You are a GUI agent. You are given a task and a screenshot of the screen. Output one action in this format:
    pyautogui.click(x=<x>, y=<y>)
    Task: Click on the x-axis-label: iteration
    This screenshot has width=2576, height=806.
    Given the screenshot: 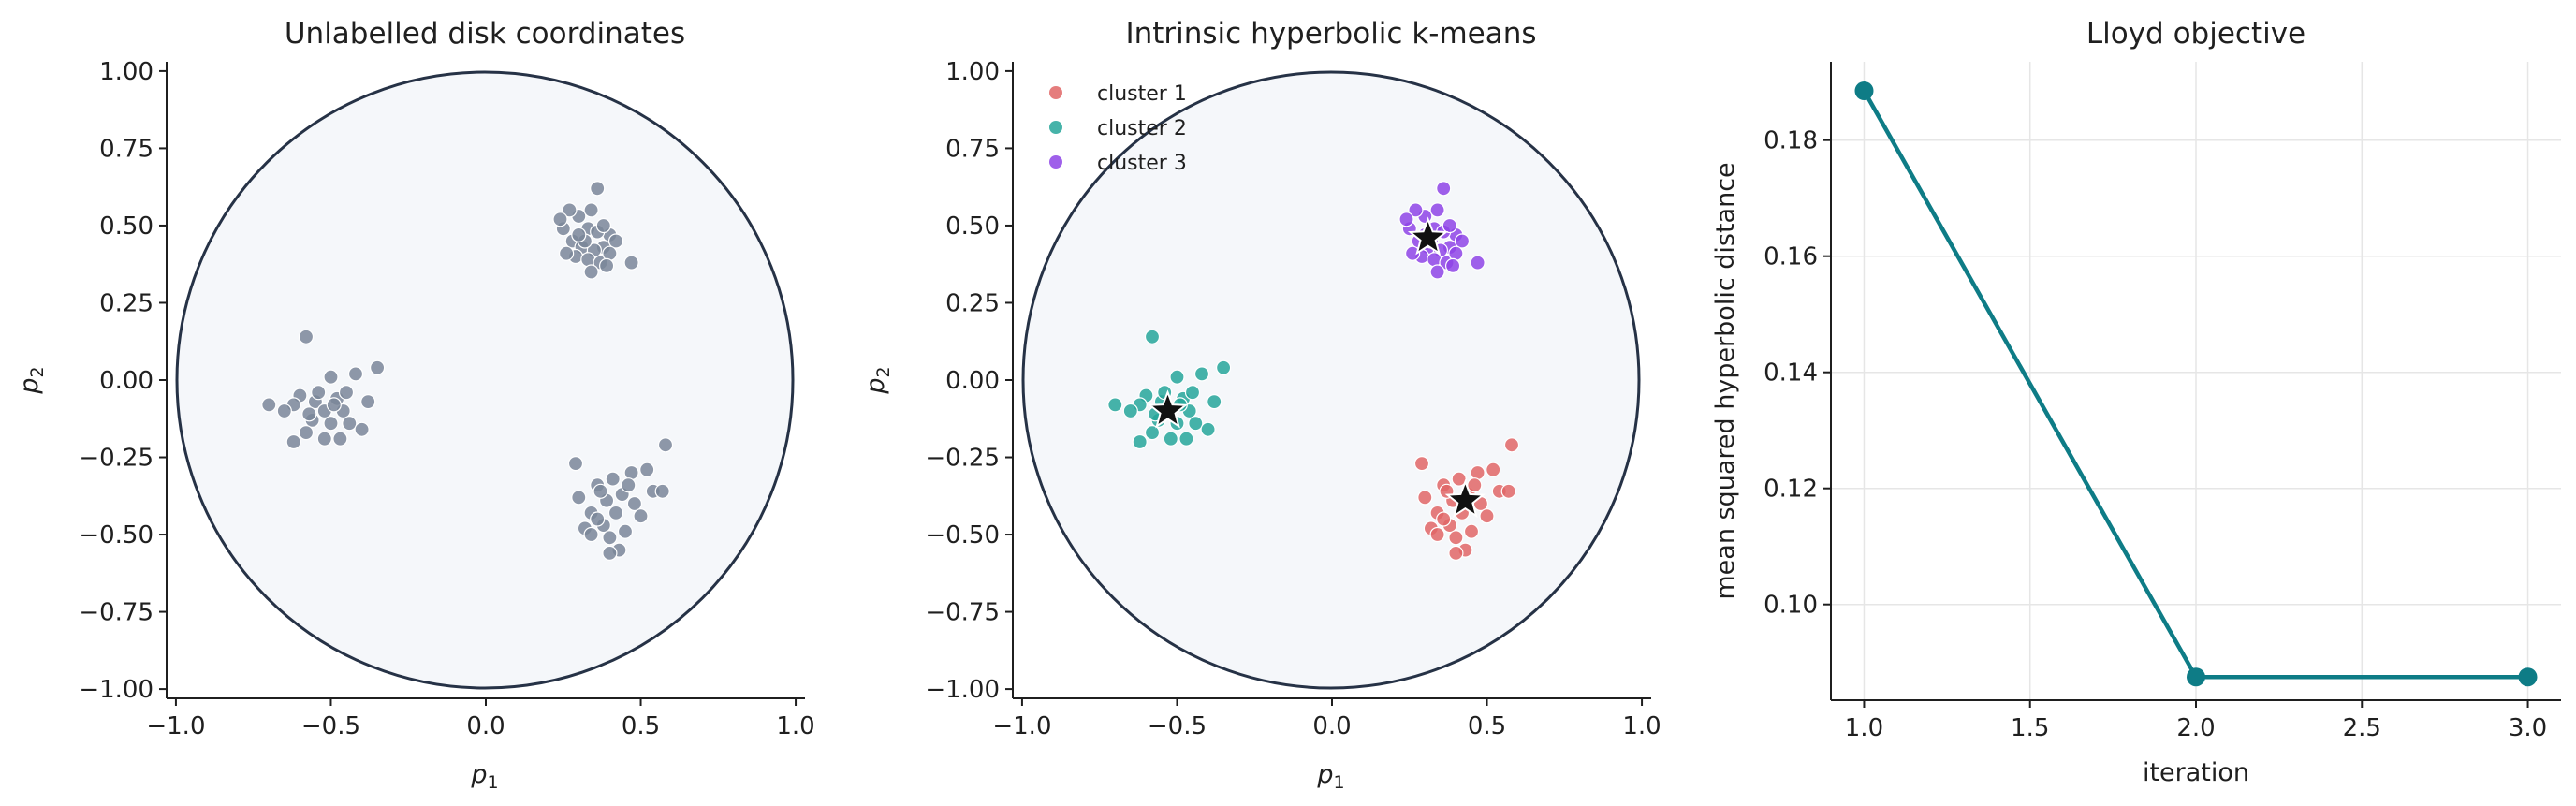 What is the action you would take?
    pyautogui.click(x=2196, y=772)
    